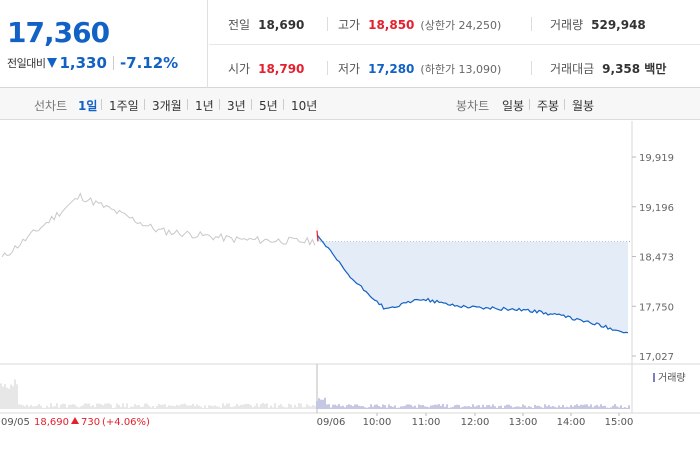  Describe the element at coordinates (75, 420) in the screenshot. I see `up-arrow-icon` at that location.